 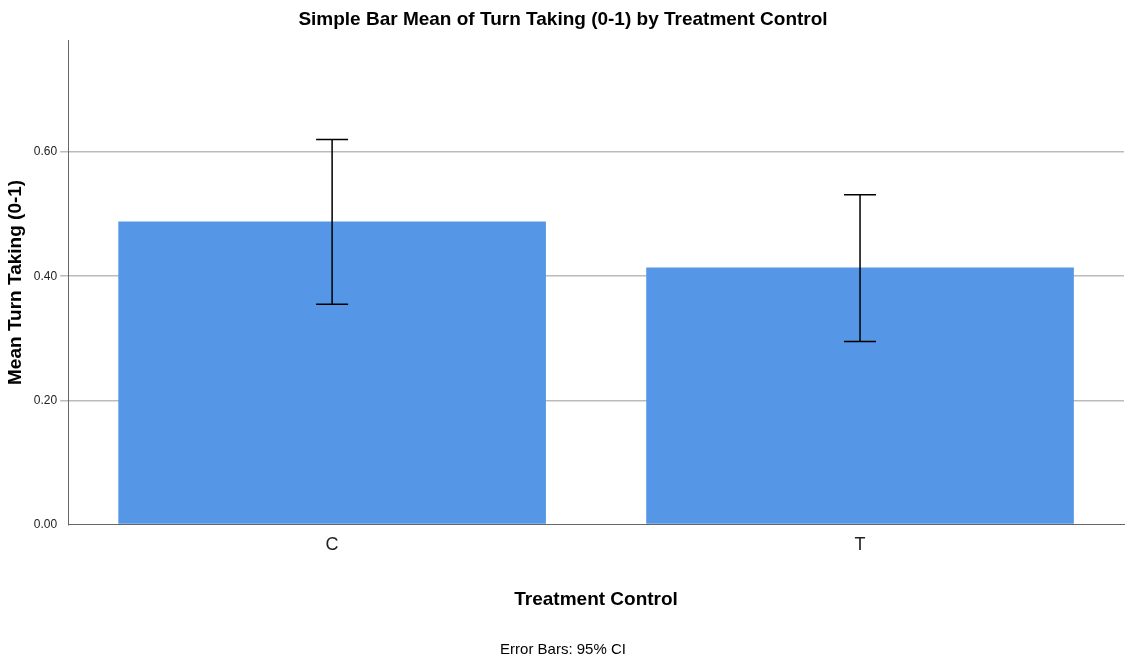 I want to click on chart-title: Simple Bar Mean of Turn Taking (0-1) by Treatment Control, so click(x=563, y=19).